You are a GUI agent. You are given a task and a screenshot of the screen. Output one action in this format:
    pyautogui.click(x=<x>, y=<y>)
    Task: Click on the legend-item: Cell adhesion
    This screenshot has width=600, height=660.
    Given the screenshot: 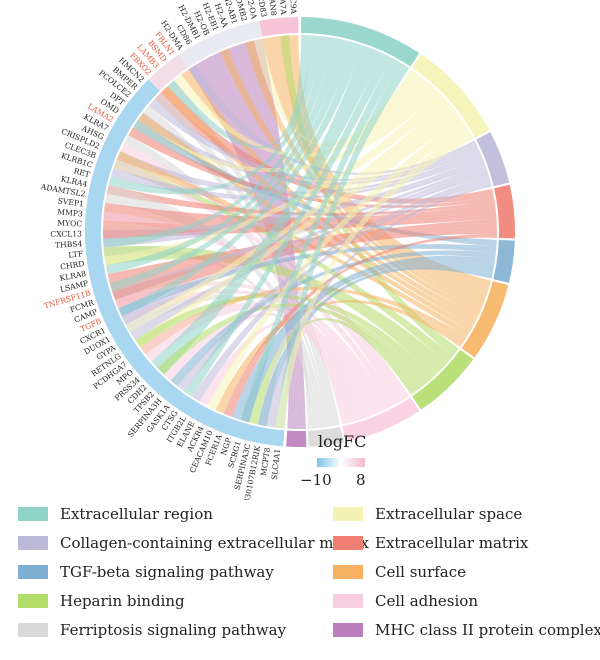 What is the action you would take?
    pyautogui.click(x=405, y=601)
    